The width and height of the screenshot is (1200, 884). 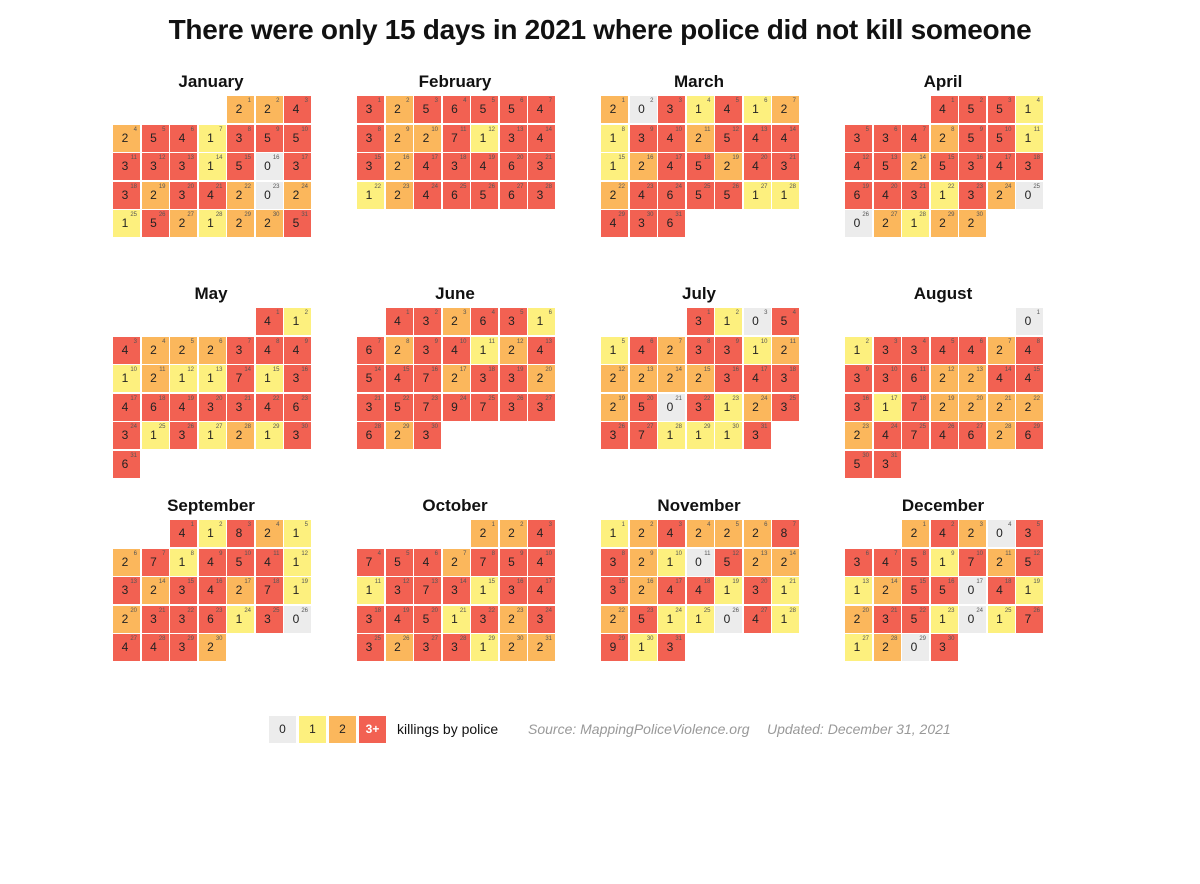 What do you see at coordinates (953, 553) in the screenshot?
I see `day-number: 9` at bounding box center [953, 553].